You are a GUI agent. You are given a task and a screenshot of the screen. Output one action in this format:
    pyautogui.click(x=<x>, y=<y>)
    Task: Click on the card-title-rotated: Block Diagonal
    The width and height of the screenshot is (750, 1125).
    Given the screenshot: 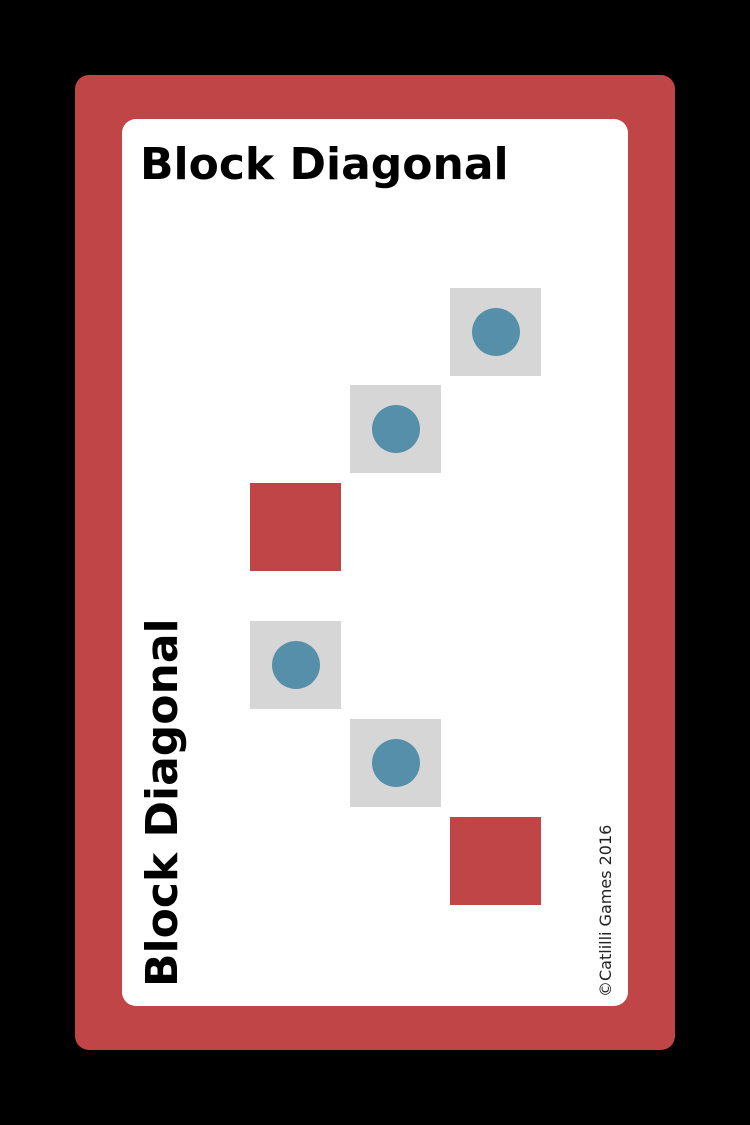 What is the action you would take?
    pyautogui.click(x=162, y=802)
    